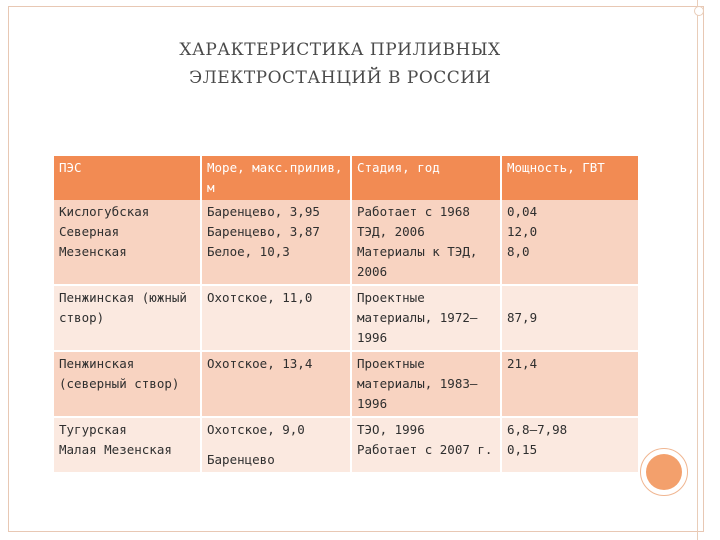 The image size is (720, 540). Describe the element at coordinates (248, 251) in the screenshot. I see `sea-value: Белое, 10,3` at that location.